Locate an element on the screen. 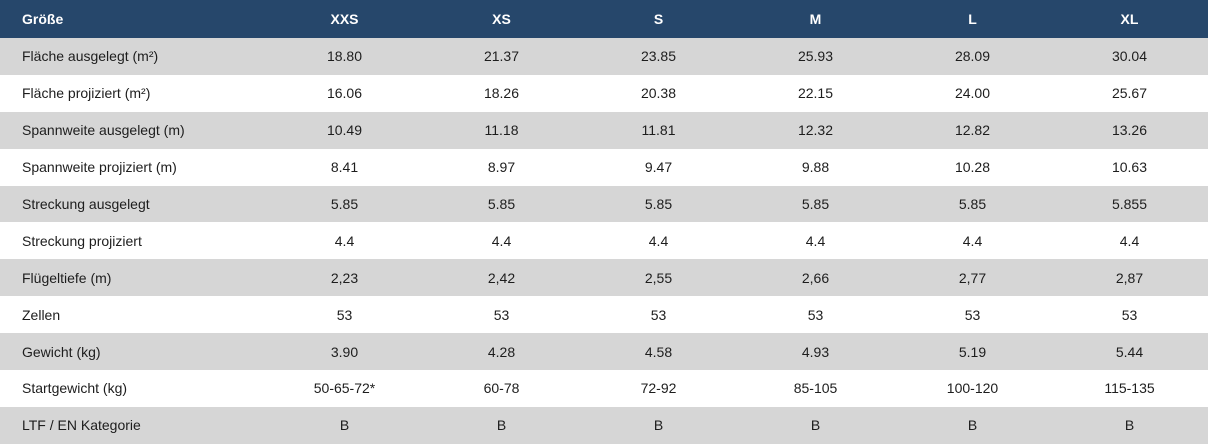 The height and width of the screenshot is (444, 1208). table-cell: 21.37 is located at coordinates (501, 56).